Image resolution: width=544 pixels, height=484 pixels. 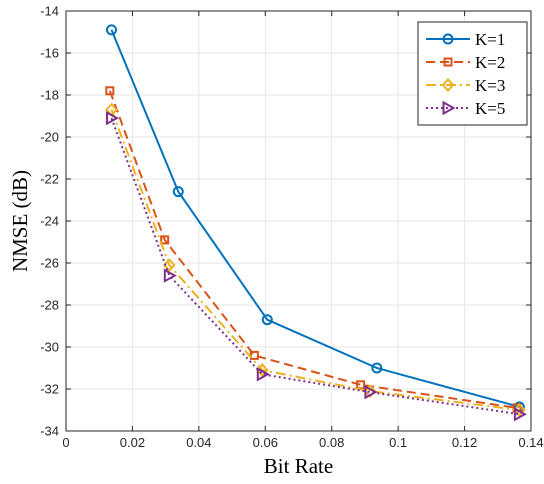 I want to click on y-tick-label: -16, so click(x=49, y=53).